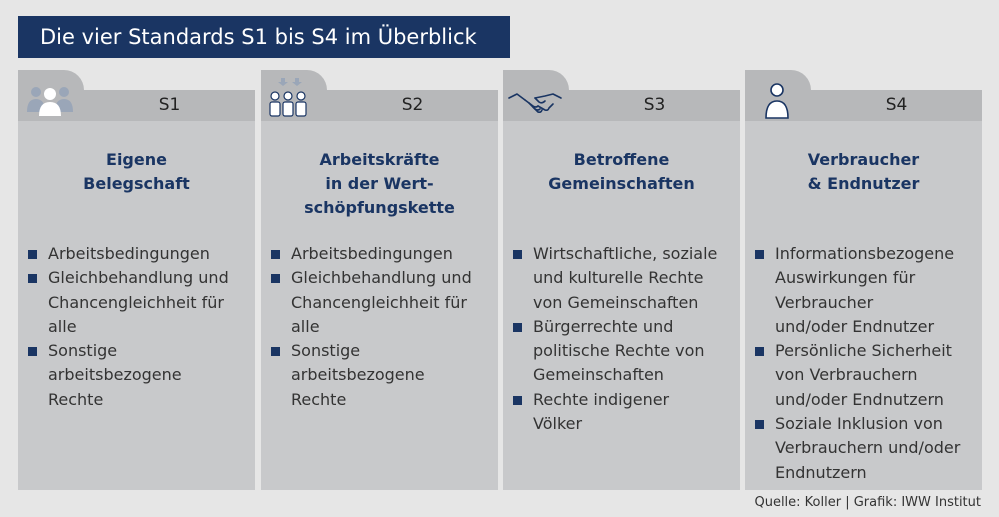 This screenshot has width=999, height=517. Describe the element at coordinates (288, 97) in the screenshot. I see `workers-chain-icon` at that location.